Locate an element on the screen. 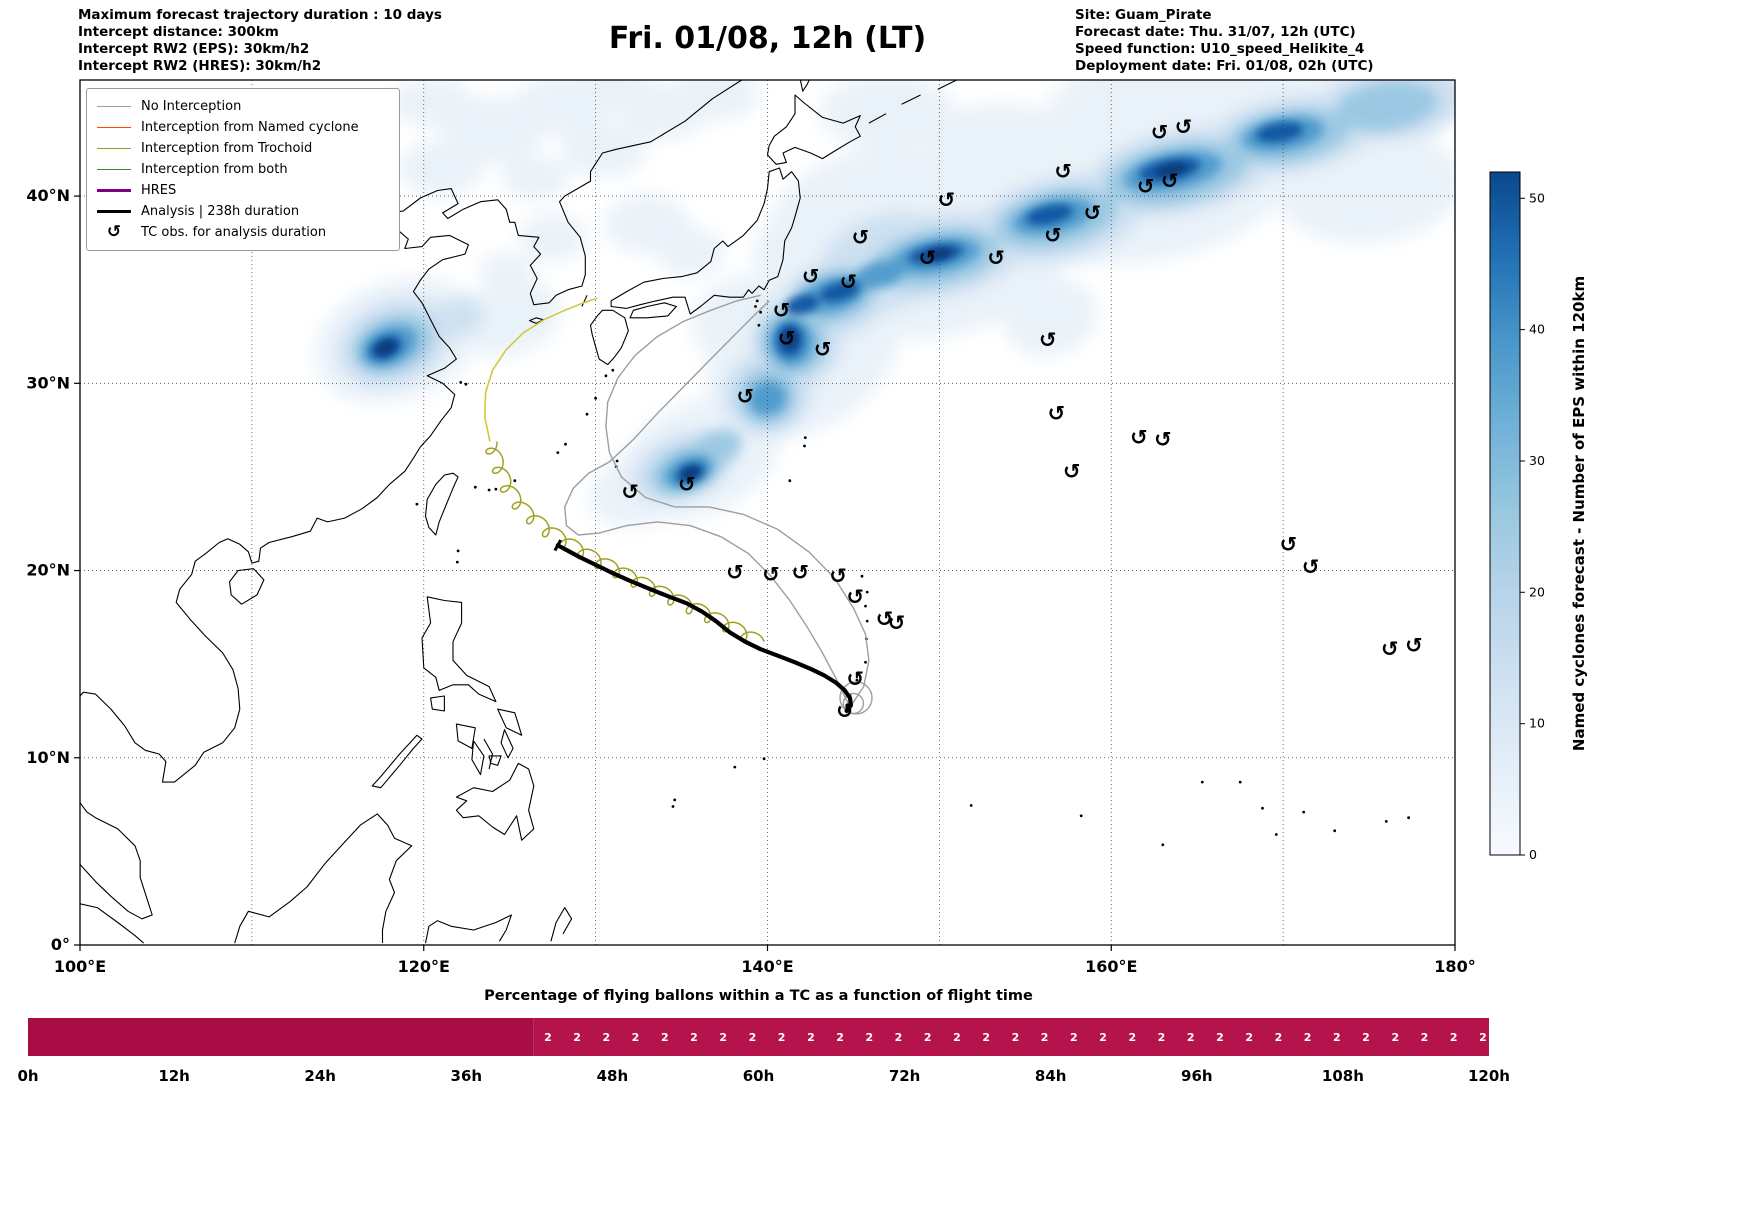 Image resolution: width=1748 pixels, height=1213 pixels. legend-label: TC obs. for analysis duration is located at coordinates (234, 232).